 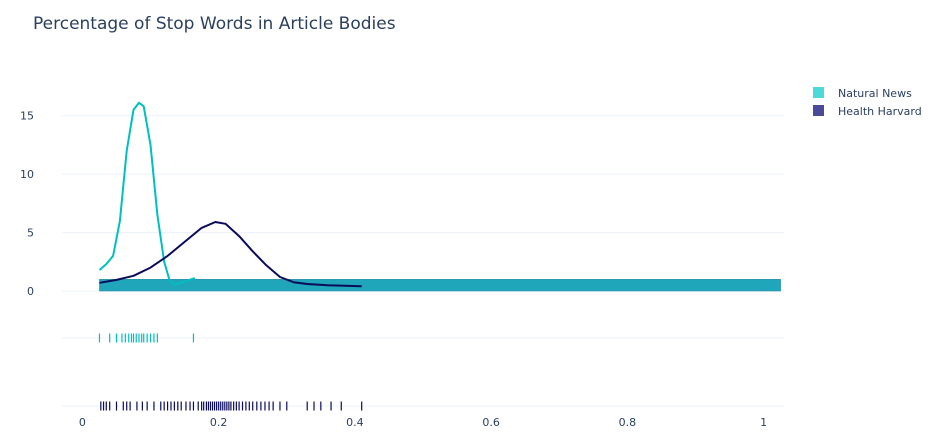 What do you see at coordinates (355, 422) in the screenshot?
I see `x-tick-label: 0.4` at bounding box center [355, 422].